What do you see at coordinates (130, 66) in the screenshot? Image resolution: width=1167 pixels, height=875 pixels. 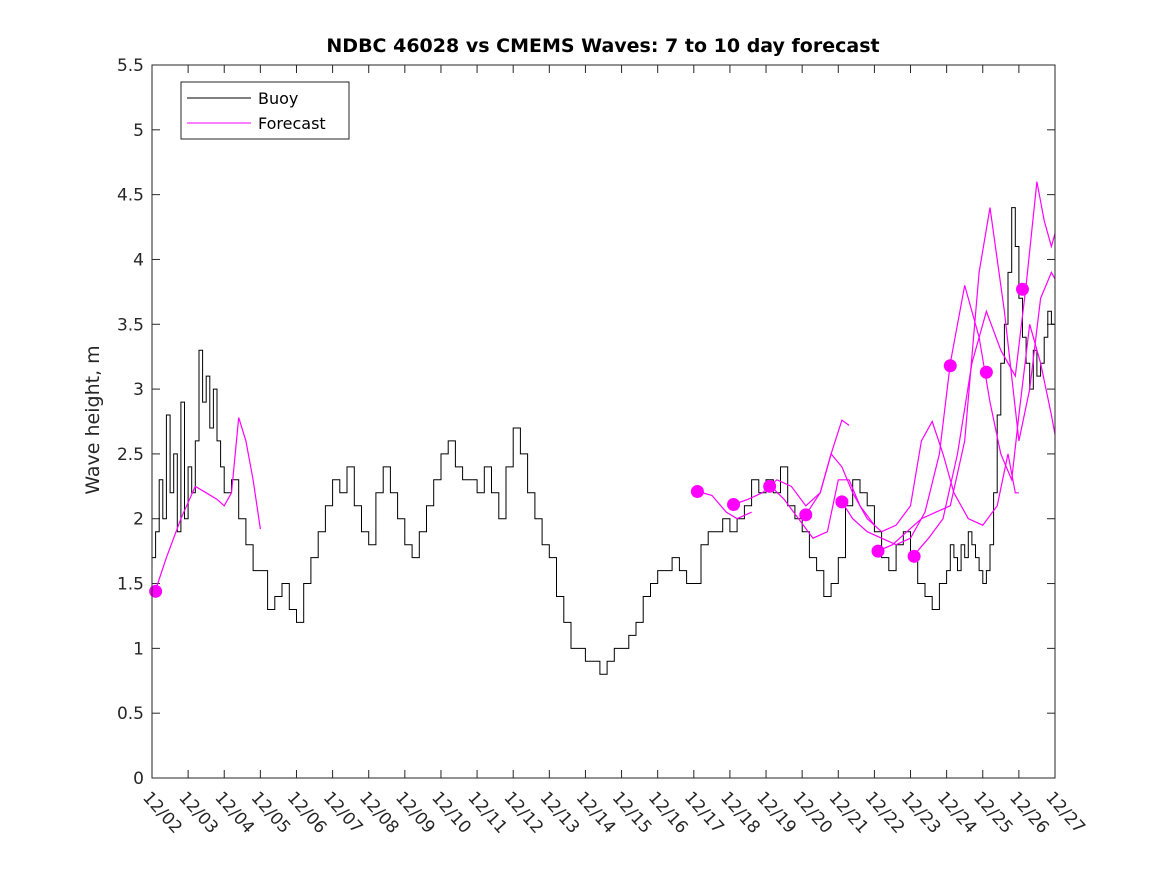 I see `y-tick-label: 5.5` at bounding box center [130, 66].